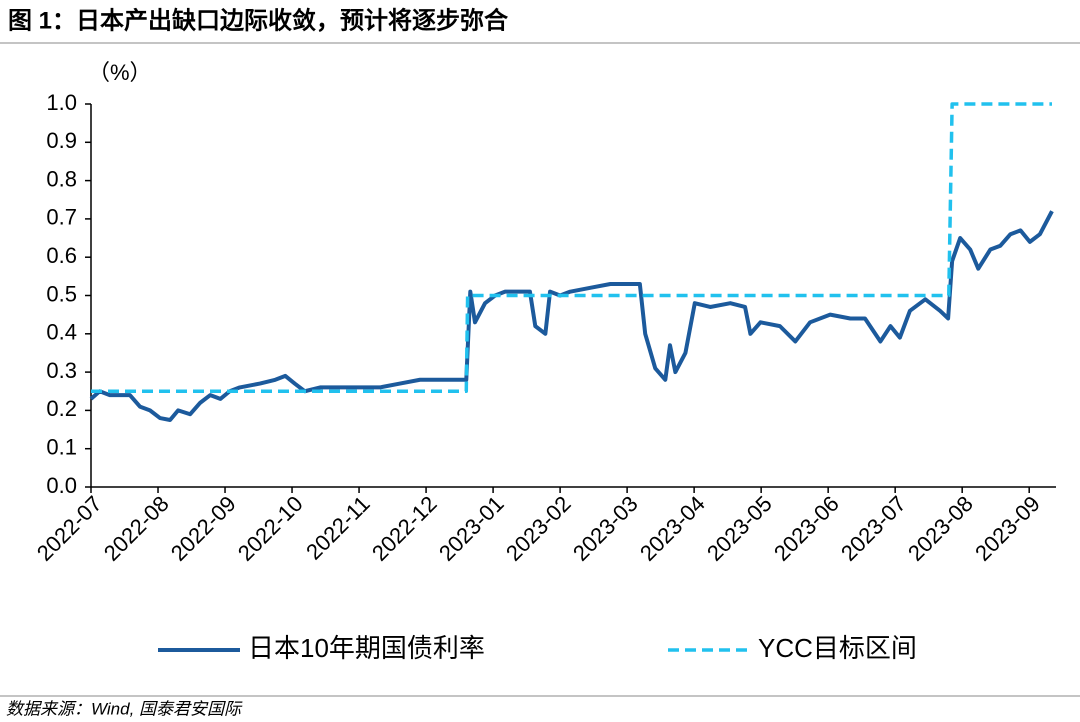 Image resolution: width=1080 pixels, height=722 pixels. What do you see at coordinates (366, 648) in the screenshot?
I see `legend-label: 日本10年期国债利率` at bounding box center [366, 648].